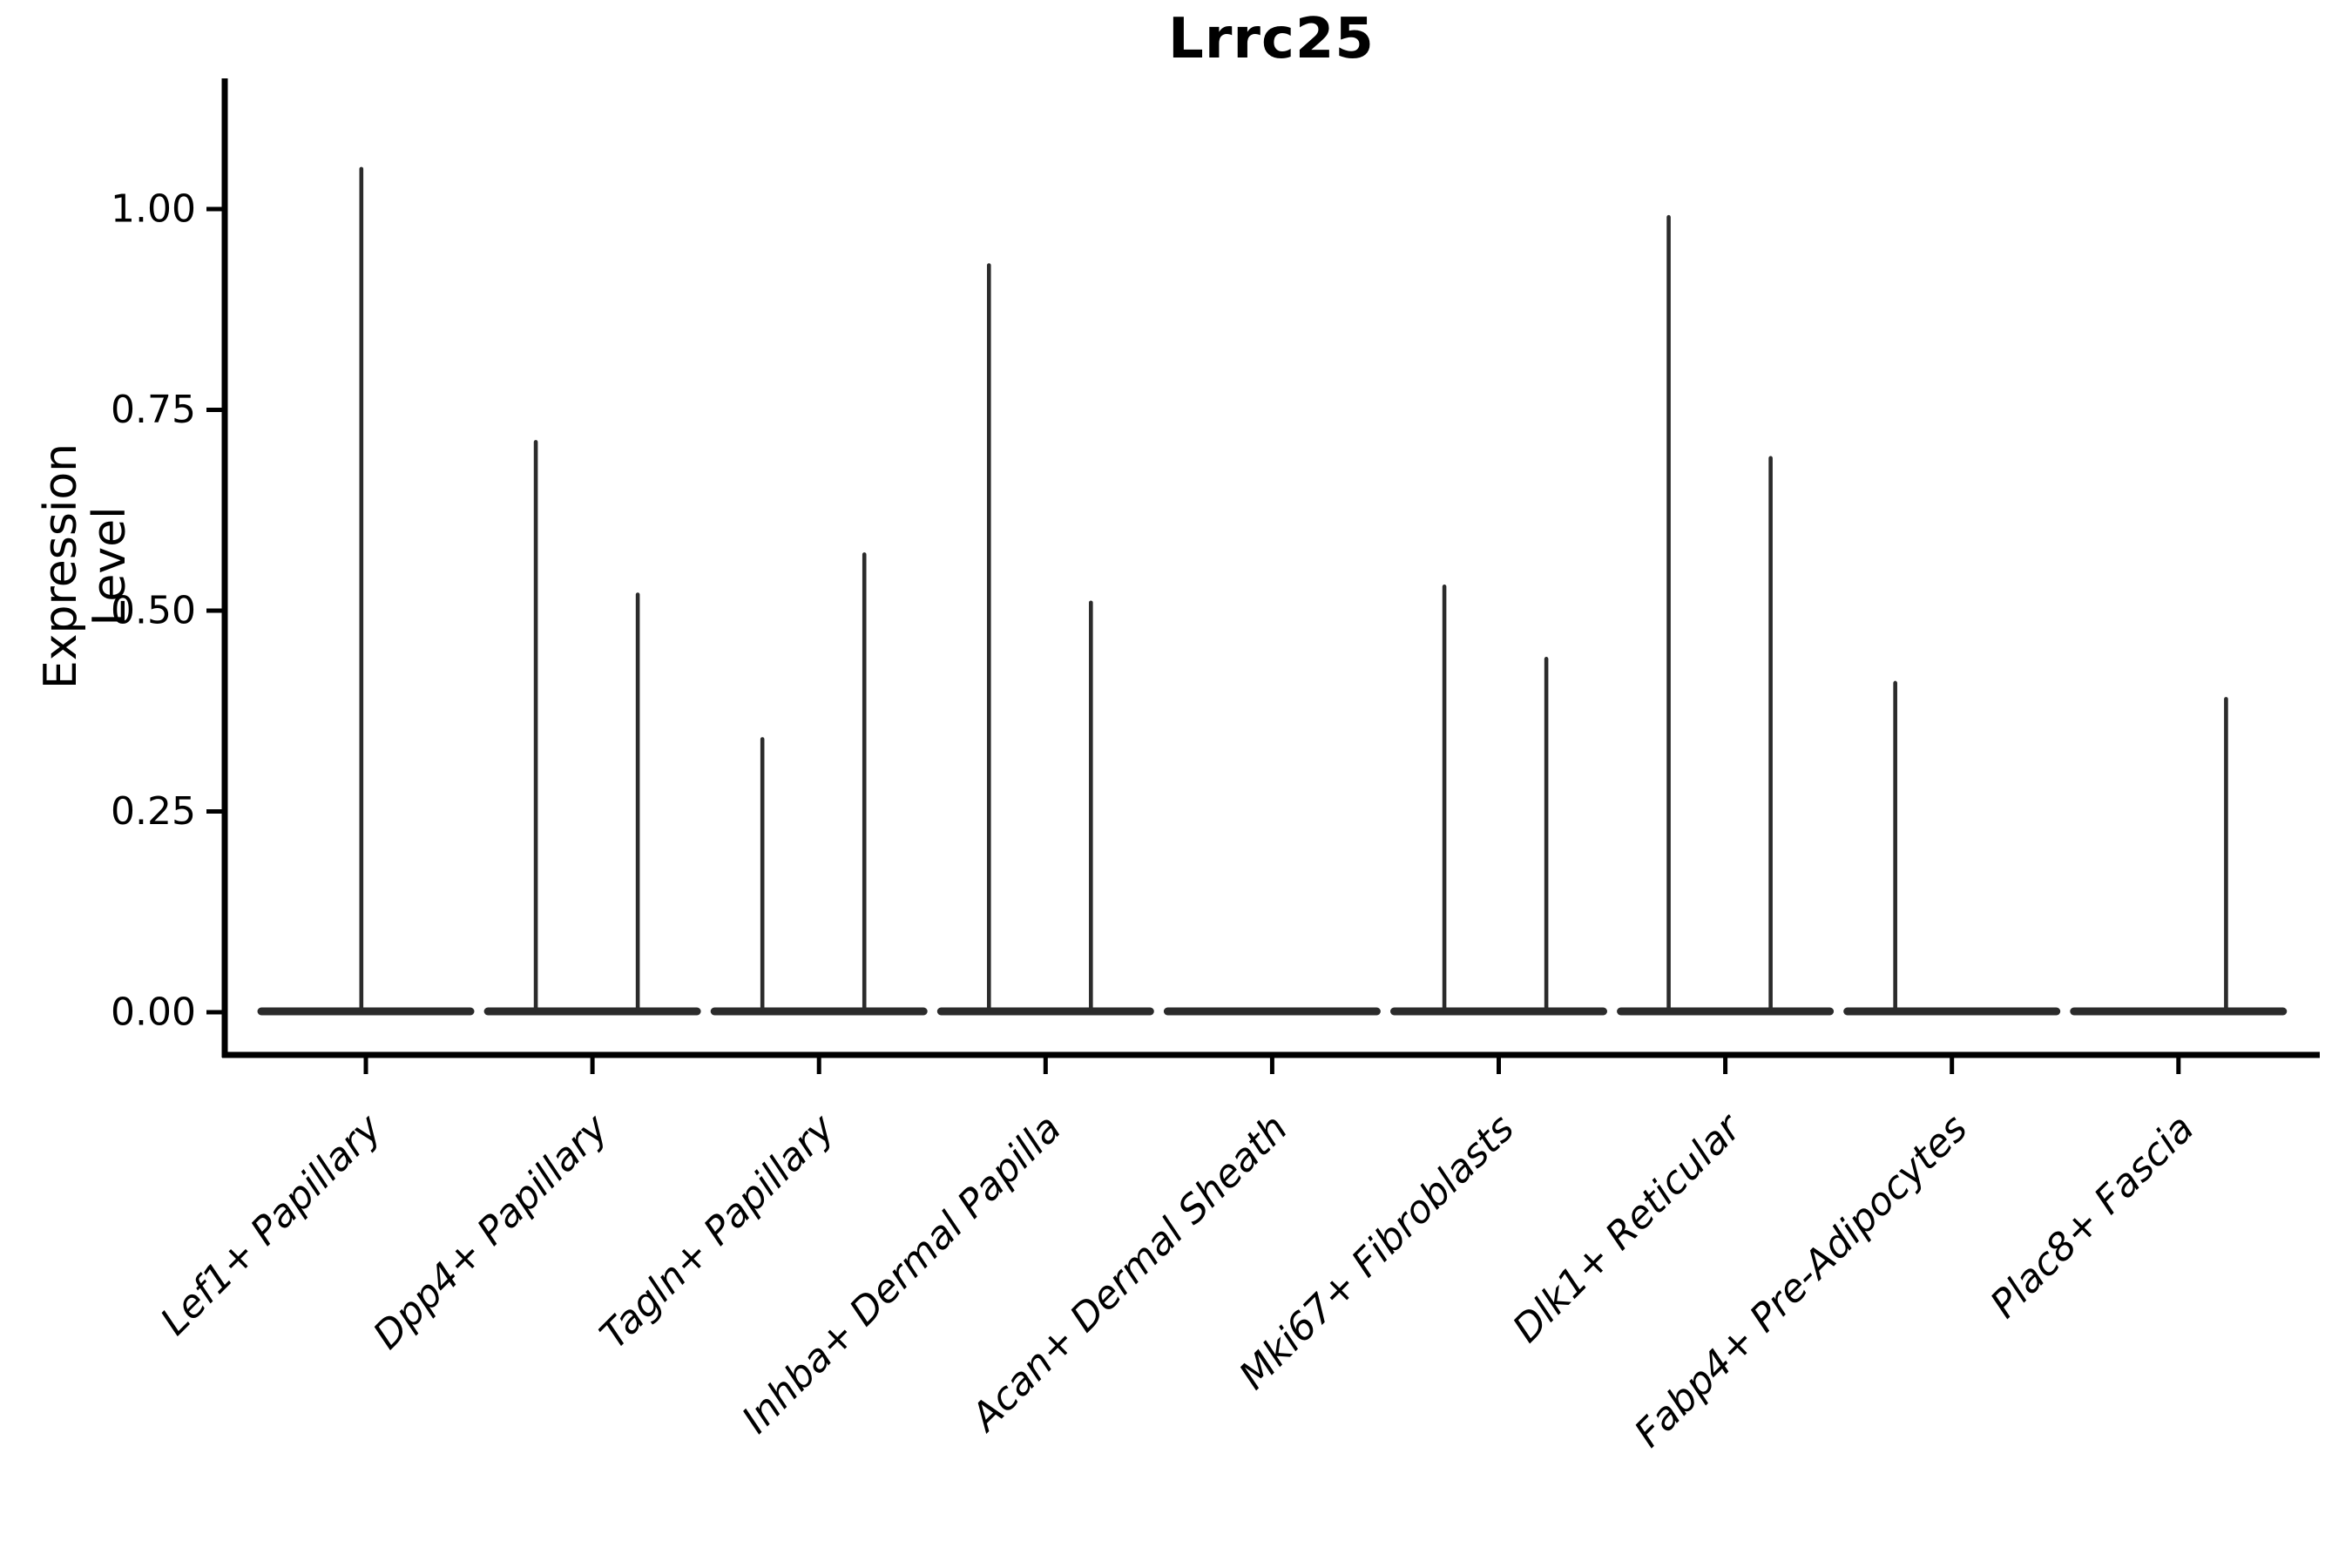 The image size is (2352, 1568). I want to click on x-category-label: Dpp4+ Papillary, so click(491, 1231).